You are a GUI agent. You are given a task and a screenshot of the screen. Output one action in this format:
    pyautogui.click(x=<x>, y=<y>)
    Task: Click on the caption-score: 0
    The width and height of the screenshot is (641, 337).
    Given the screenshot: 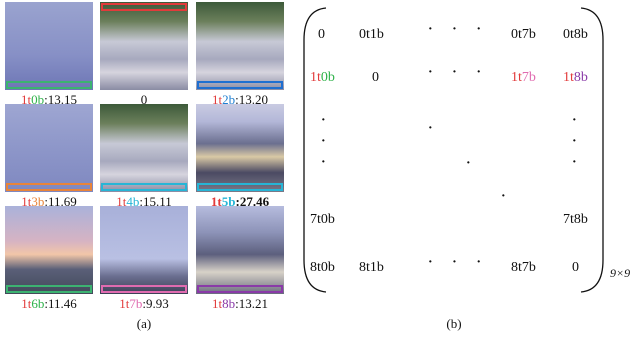 What is the action you would take?
    pyautogui.click(x=144, y=99)
    